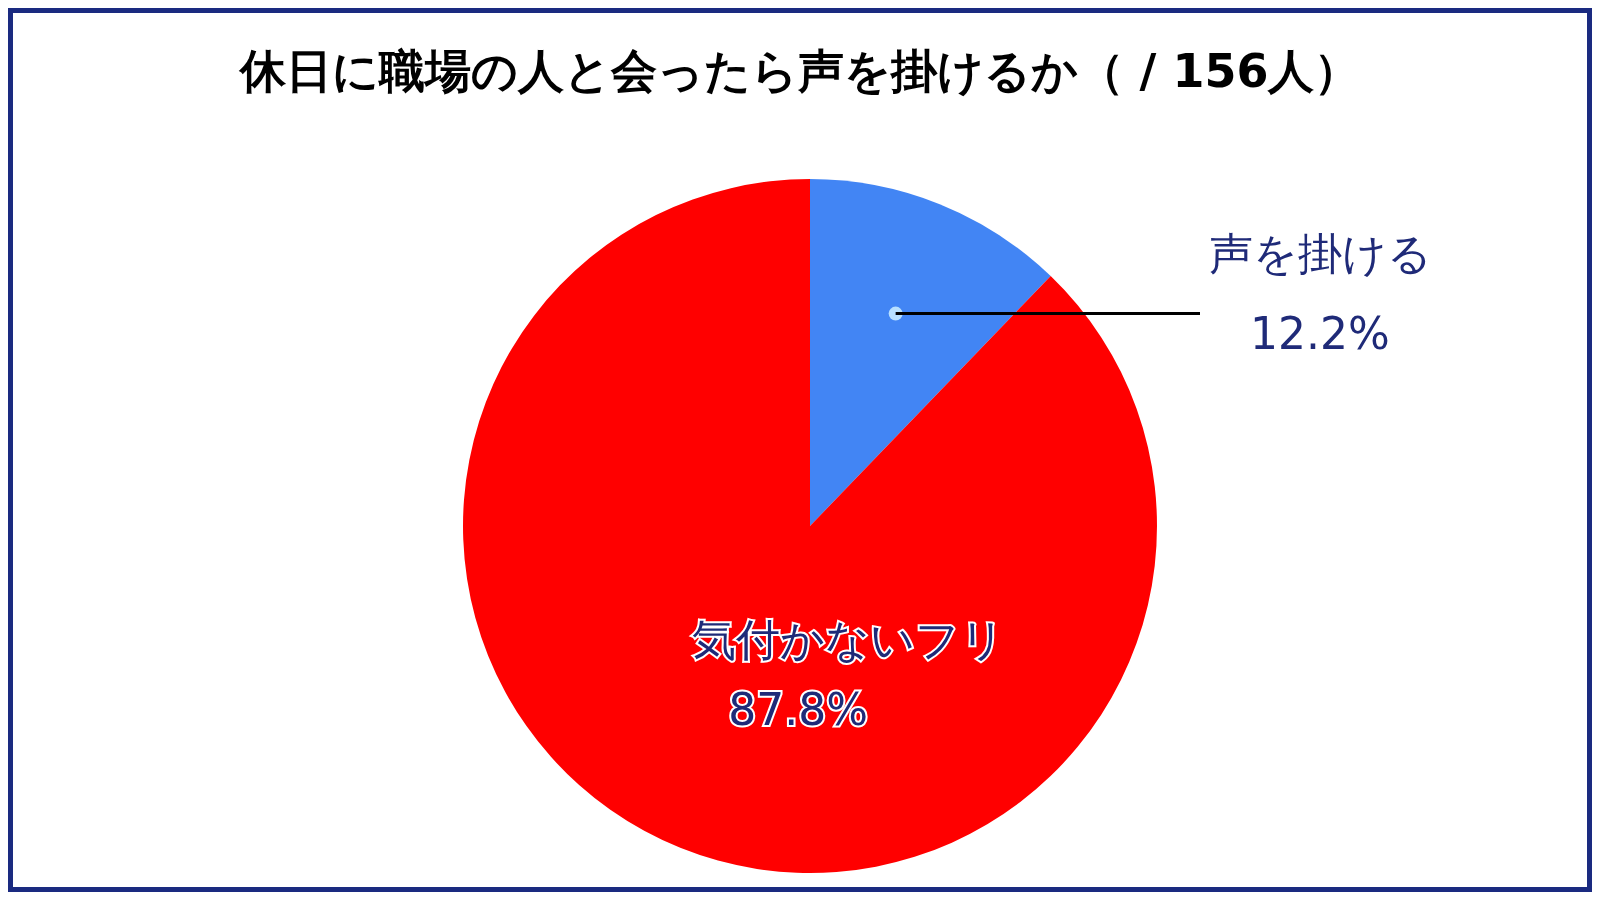 This screenshot has width=1600, height=900. Describe the element at coordinates (1320, 333) in the screenshot. I see `data-label: 12.2%` at that location.